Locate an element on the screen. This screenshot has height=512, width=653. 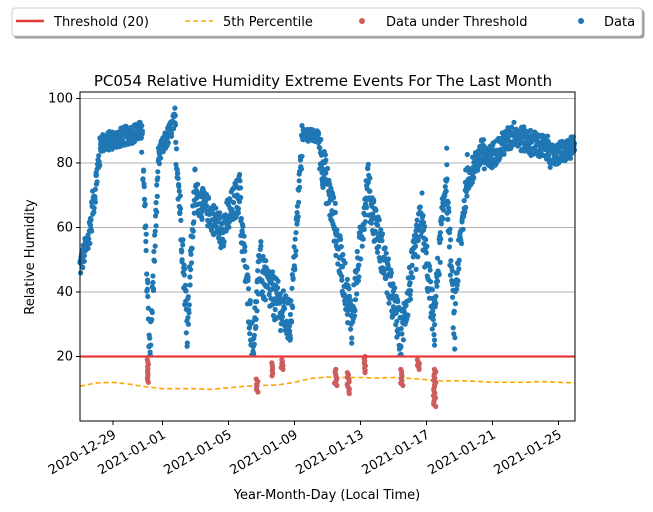
legend-percentile-label: 5th Percentile is located at coordinates (268, 22).